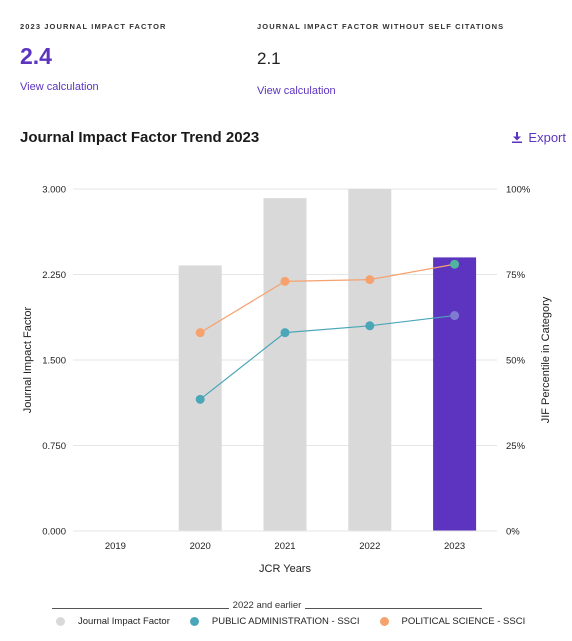  I want to click on y2-tick-label: 100%, so click(518, 190).